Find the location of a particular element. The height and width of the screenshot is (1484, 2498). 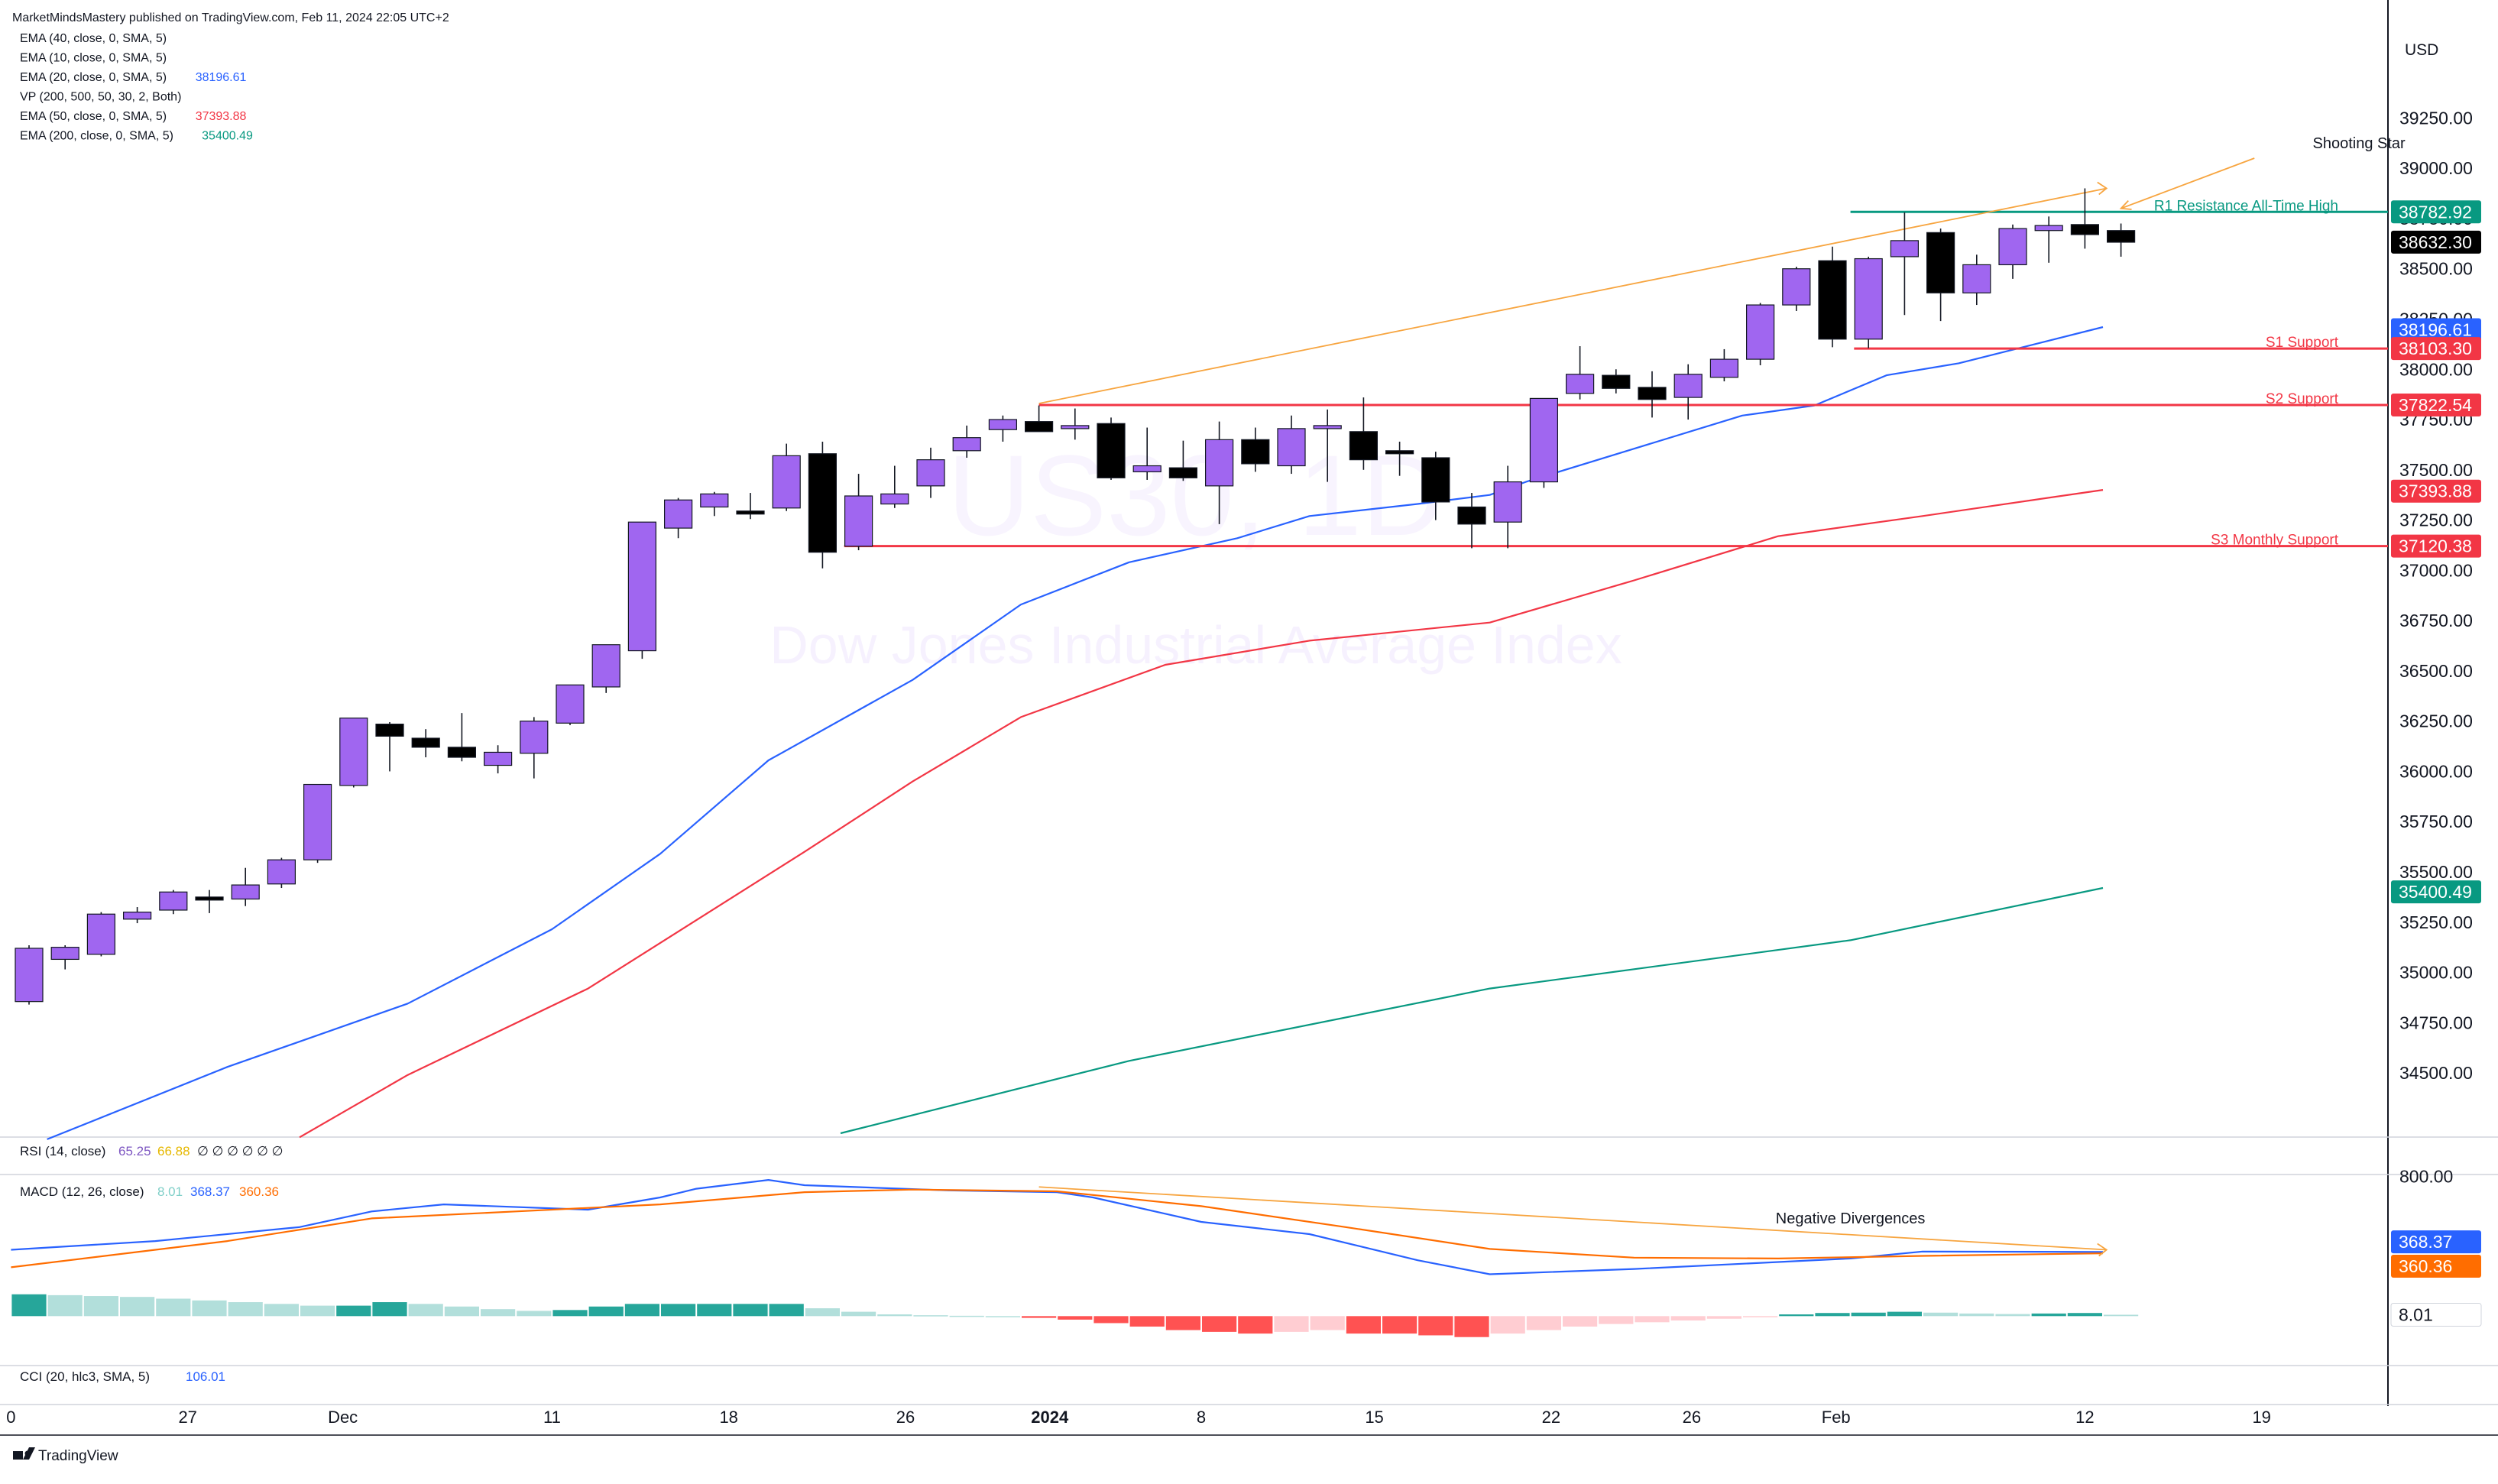

pane-legend-cci: CCI (20, hlc3, SMA, 5) 106.01 is located at coordinates (122, 1377).